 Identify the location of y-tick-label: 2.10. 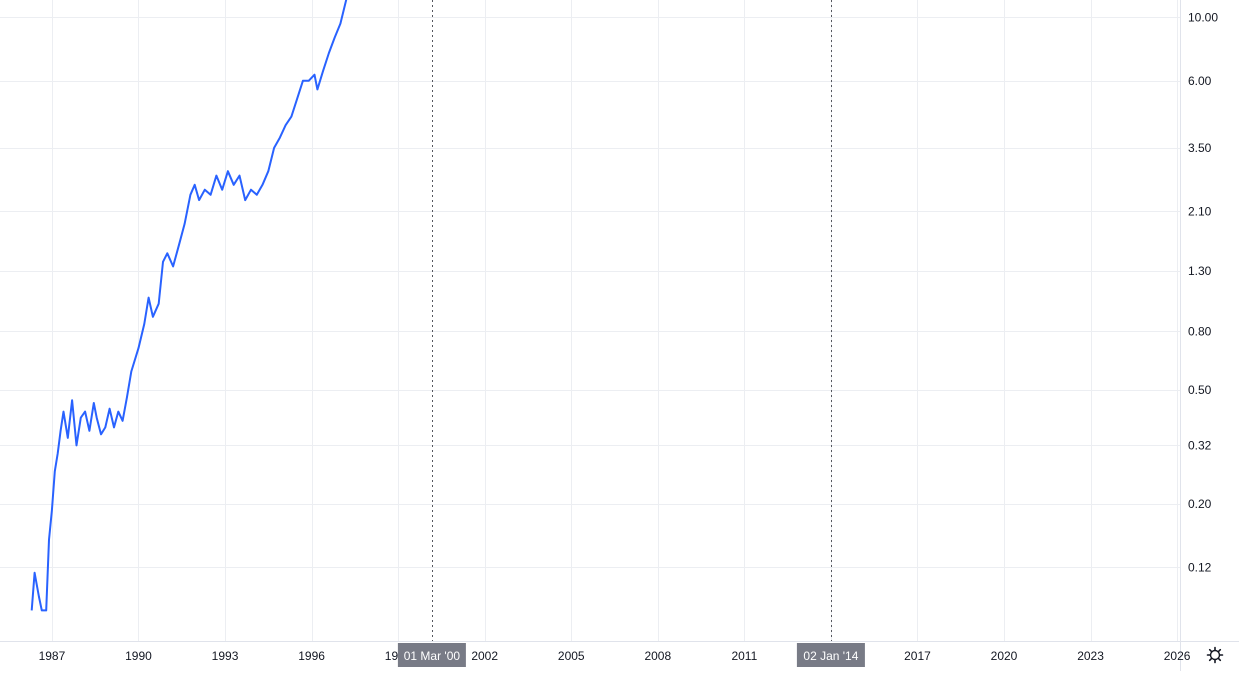
(1200, 211).